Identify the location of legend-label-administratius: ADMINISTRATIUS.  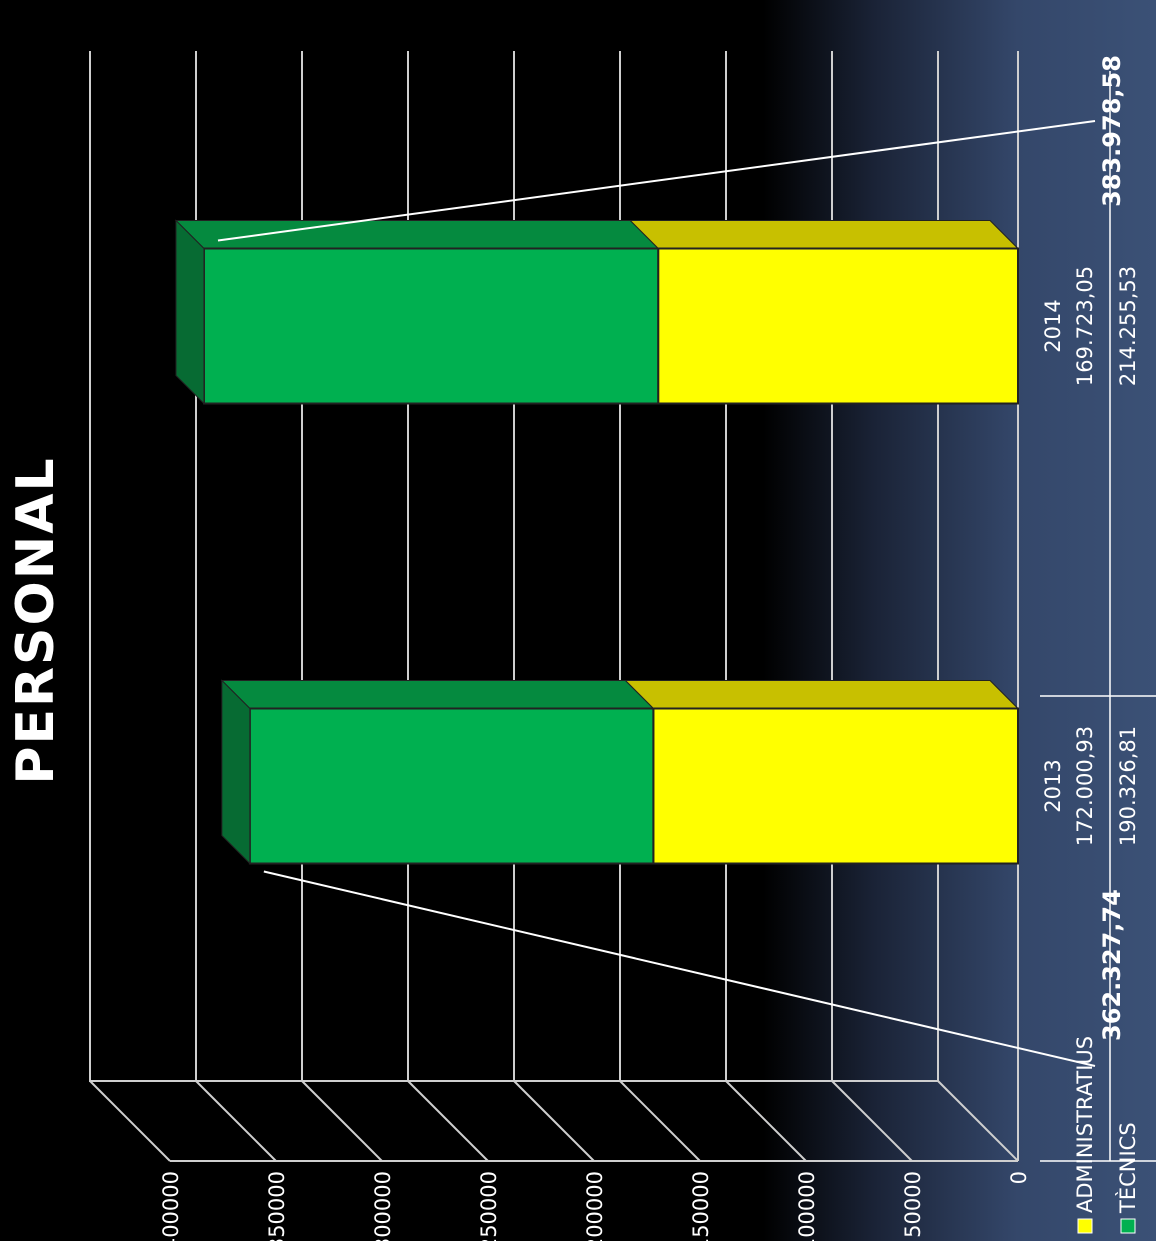
(1085, 1124).